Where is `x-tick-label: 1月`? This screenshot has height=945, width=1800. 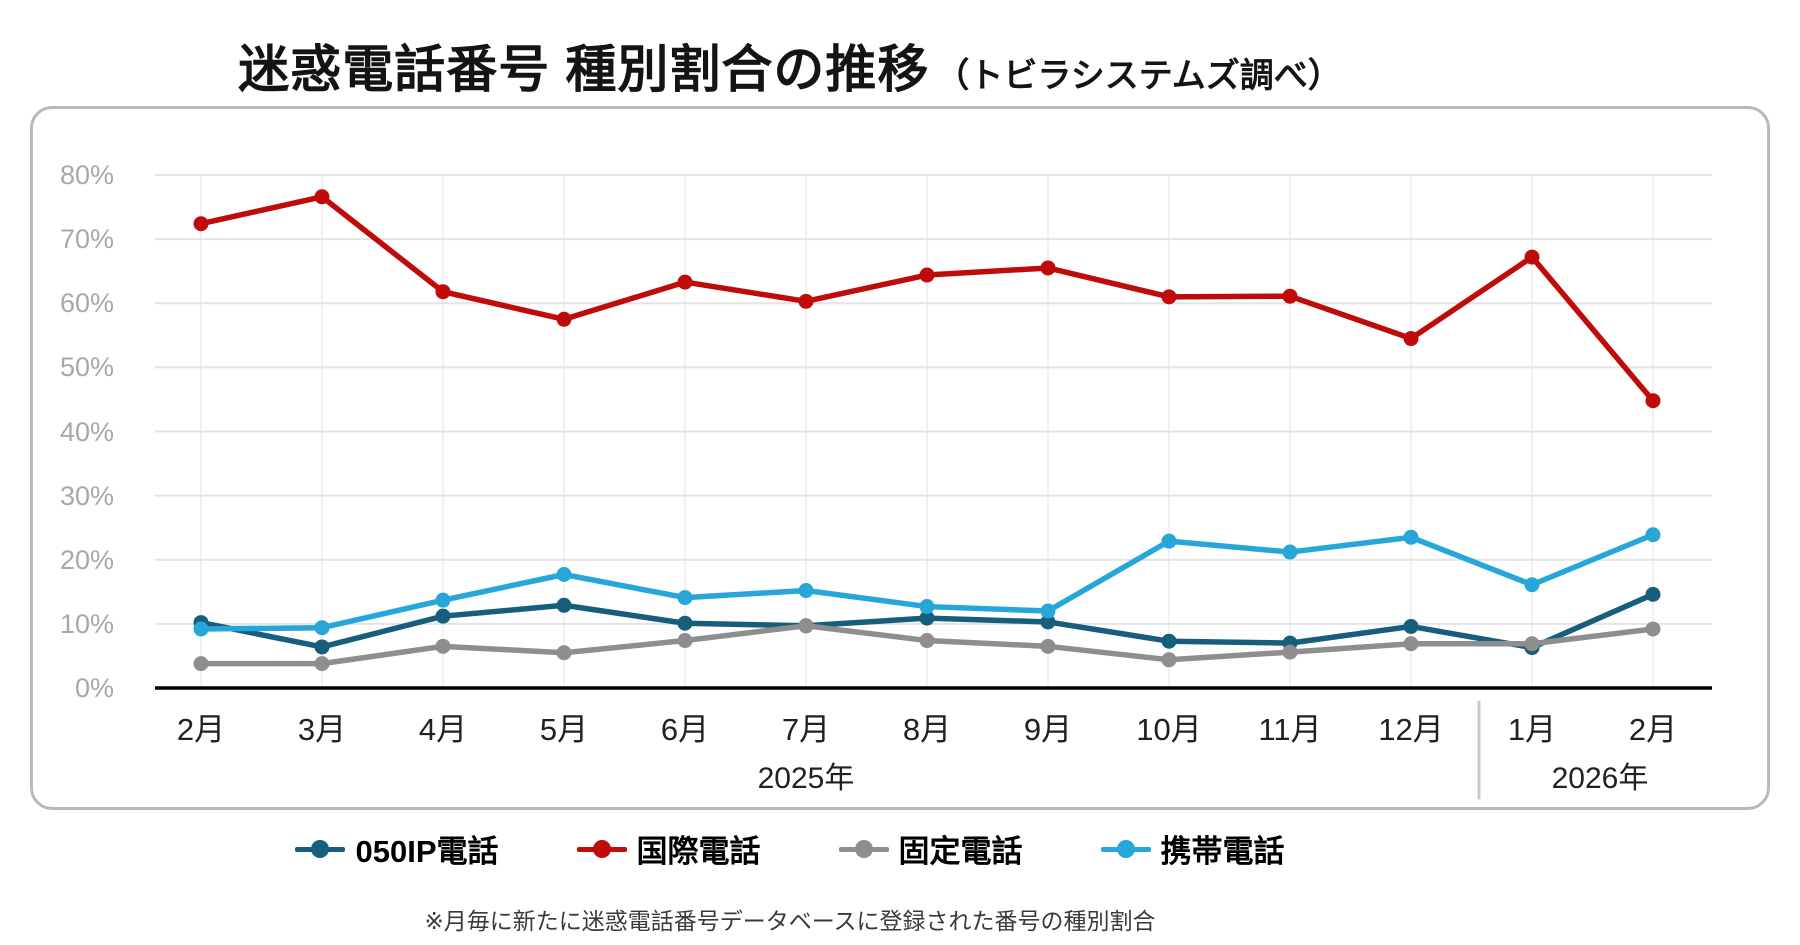 x-tick-label: 1月 is located at coordinates (1532, 729).